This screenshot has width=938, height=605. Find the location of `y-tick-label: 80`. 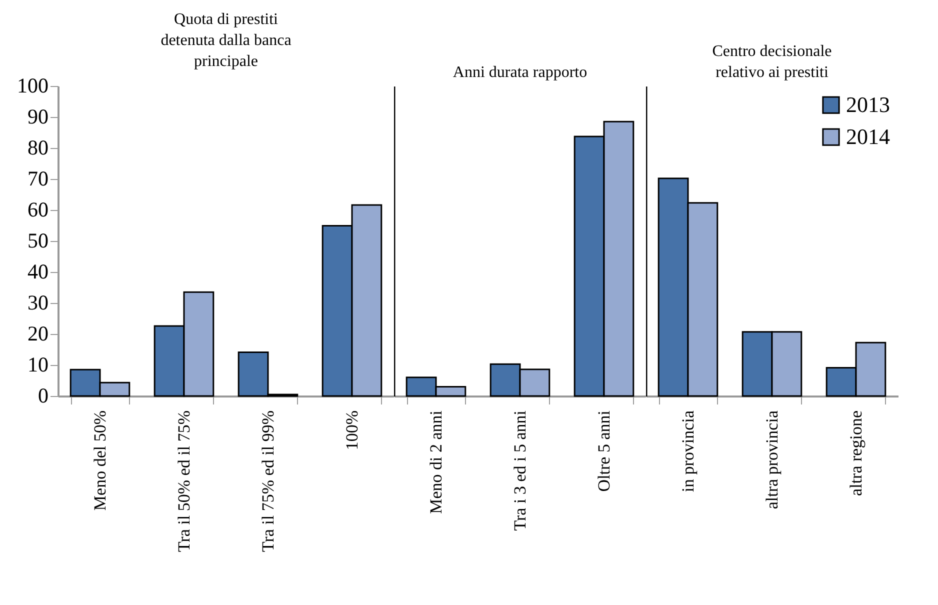

y-tick-label: 80 is located at coordinates (38, 148).